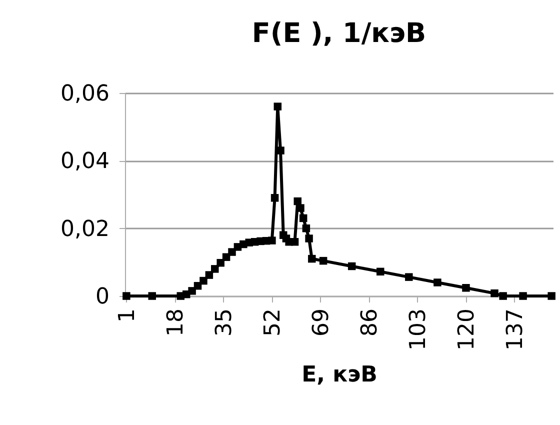  I want to click on y-tick-label: 0,02, so click(85, 229).